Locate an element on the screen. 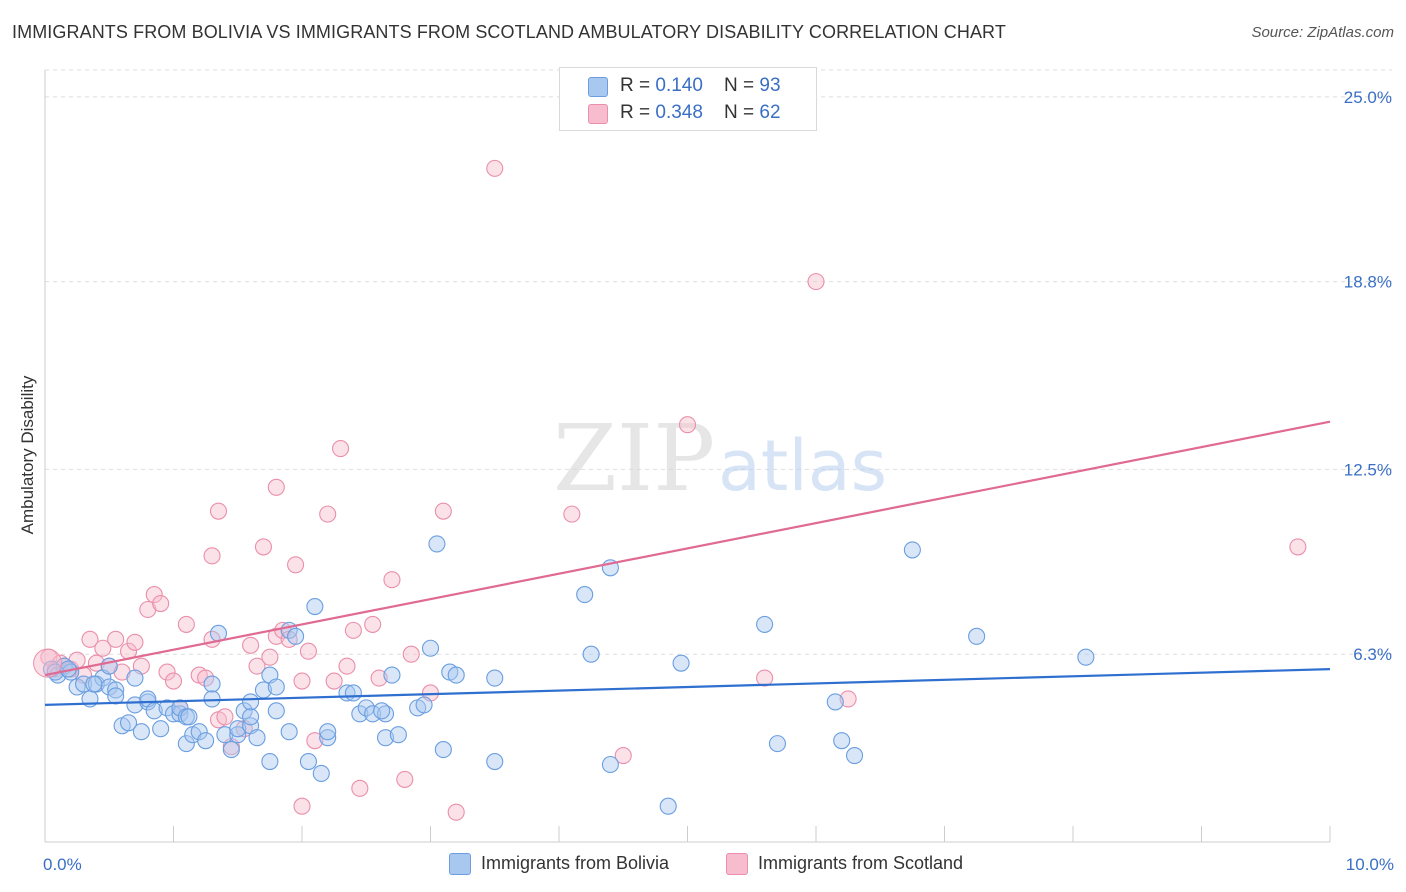 The width and height of the screenshot is (1406, 892). source-credit: Source: ZipAtlas.com is located at coordinates (1322, 32).